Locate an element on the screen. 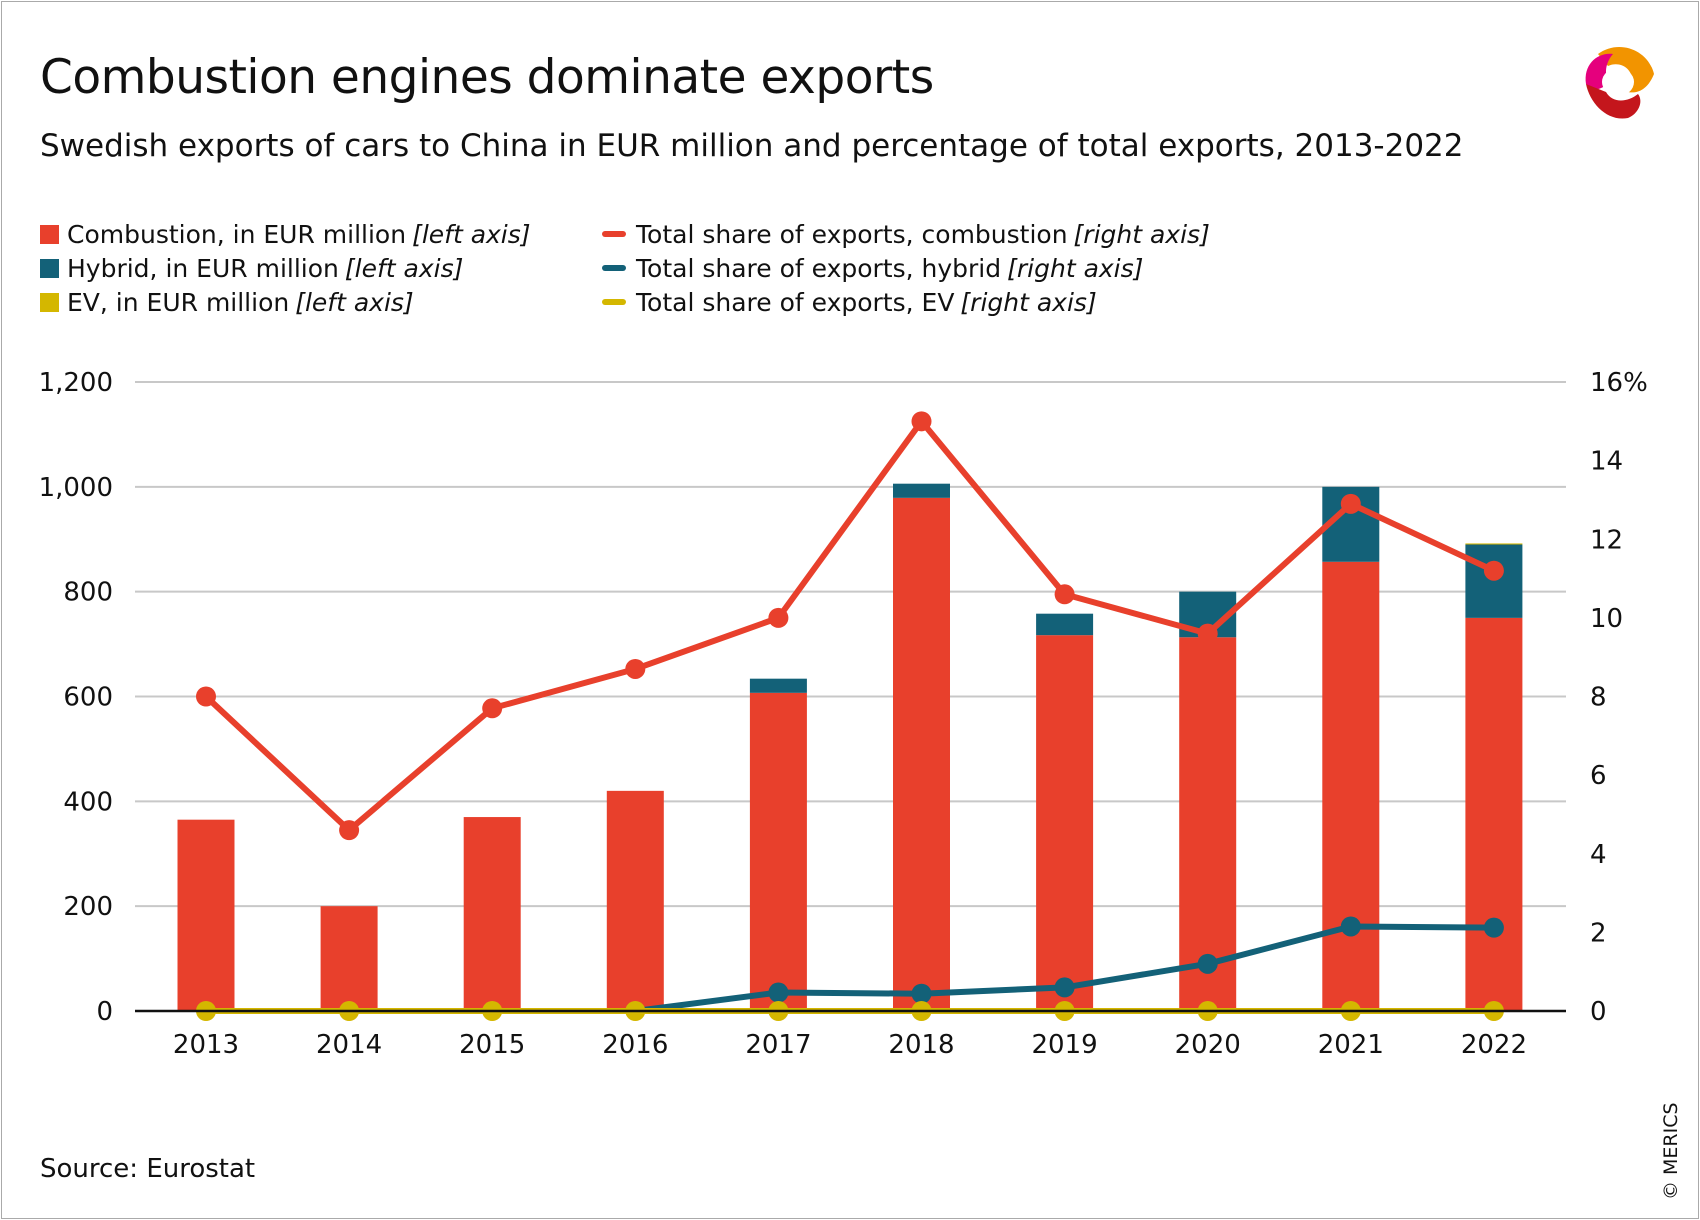  legend-item-ev-bar: EV, in EUR million [left axis] is located at coordinates (285, 302).